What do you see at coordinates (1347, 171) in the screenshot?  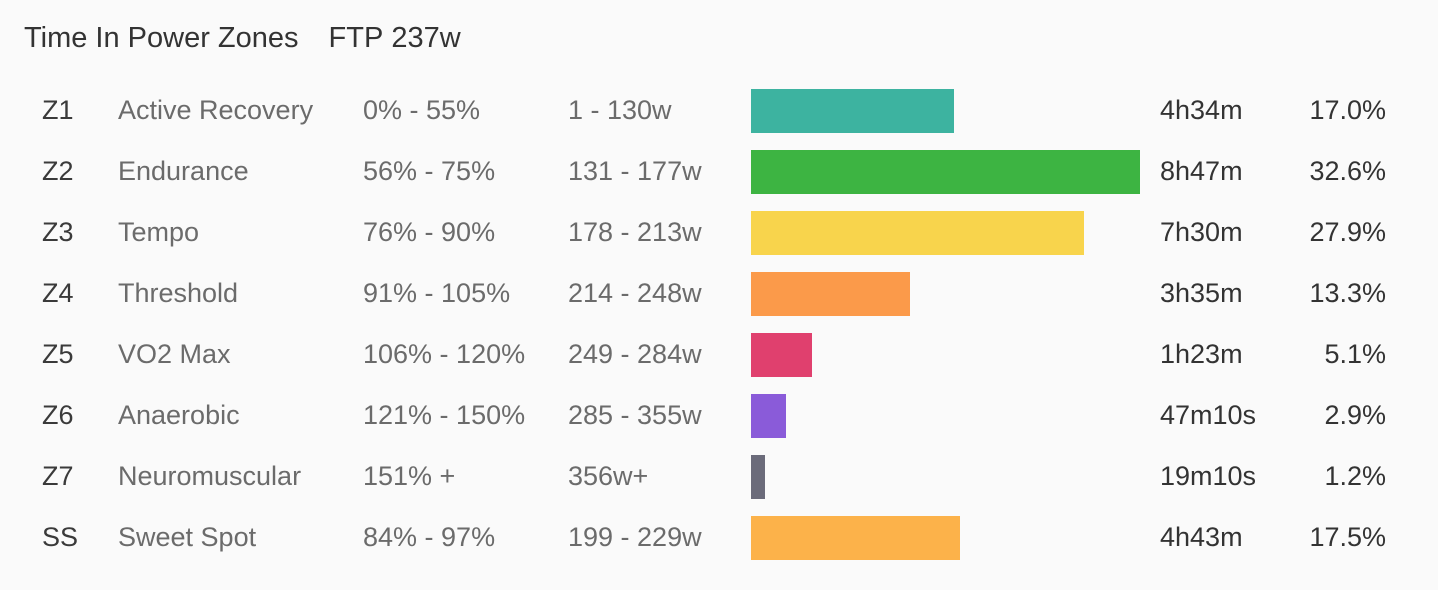 I see `zone-share-label: 32.6%` at bounding box center [1347, 171].